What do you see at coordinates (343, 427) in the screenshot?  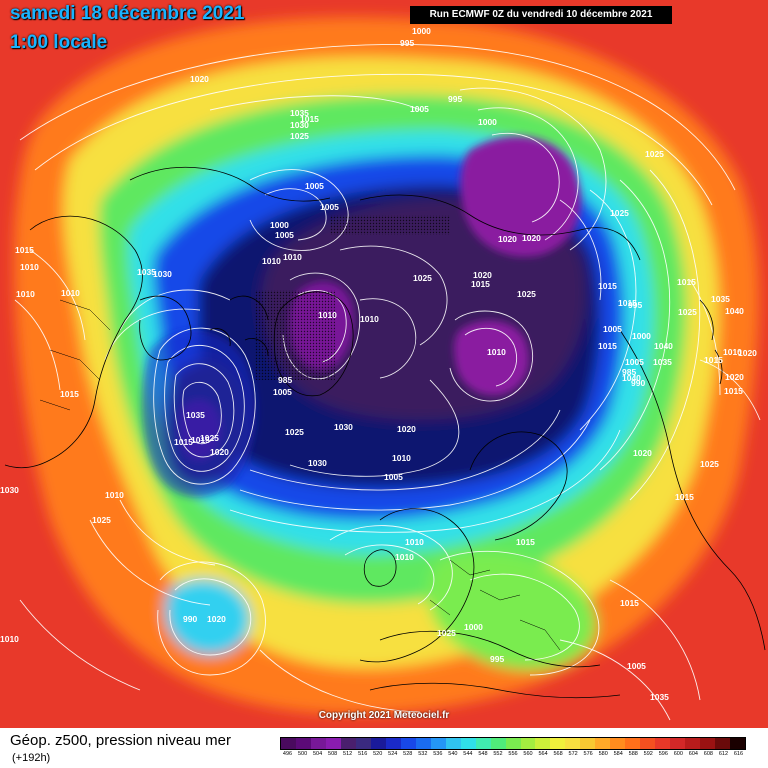 I see `isobar-label: 1030` at bounding box center [343, 427].